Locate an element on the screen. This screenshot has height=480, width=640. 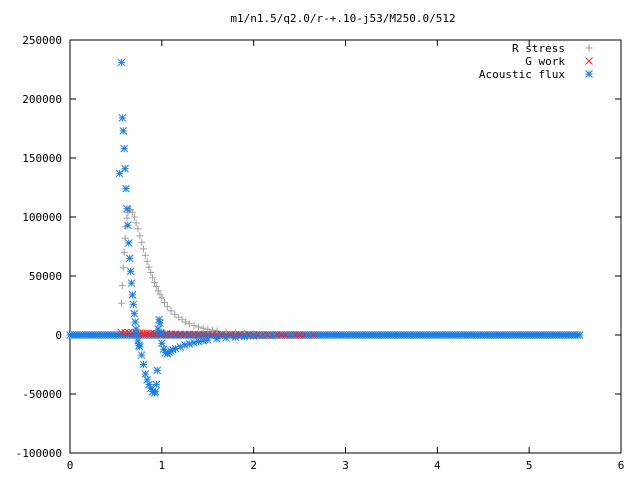
x-tick-label: 6 is located at coordinates (621, 465).